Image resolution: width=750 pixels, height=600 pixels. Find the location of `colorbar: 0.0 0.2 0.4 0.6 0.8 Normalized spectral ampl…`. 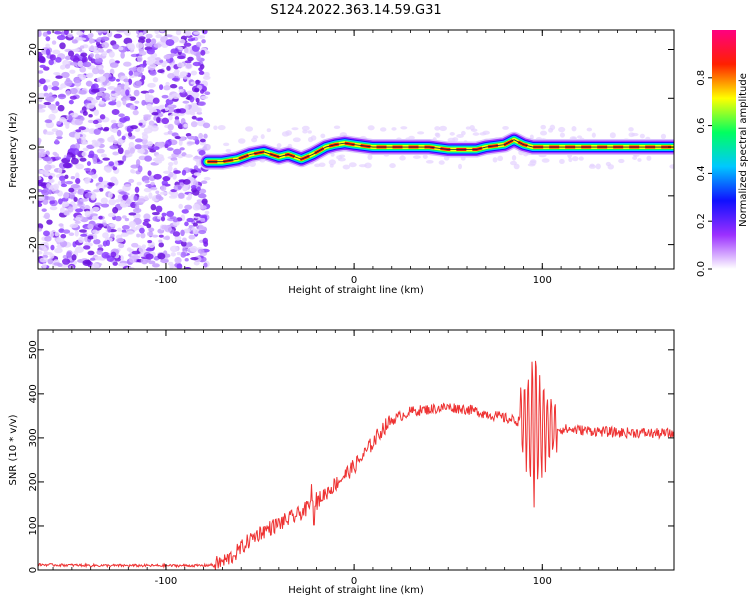

colorbar: 0.0 0.2 0.4 0.6 0.8 Normalized spectral ampl… is located at coordinates (722, 153).